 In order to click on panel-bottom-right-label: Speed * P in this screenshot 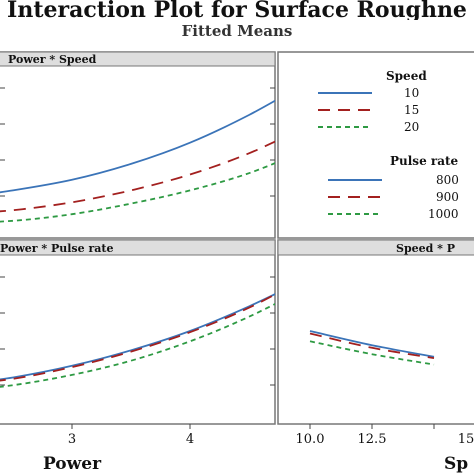, I will do `click(425, 248)`.